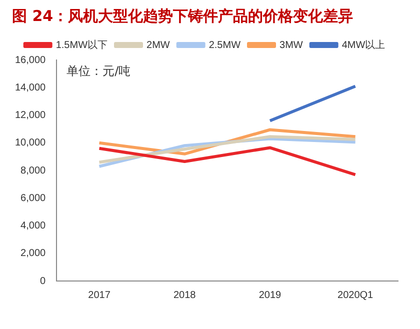  Describe the element at coordinates (99, 295) in the screenshot. I see `x-tick-label: 2017` at that location.